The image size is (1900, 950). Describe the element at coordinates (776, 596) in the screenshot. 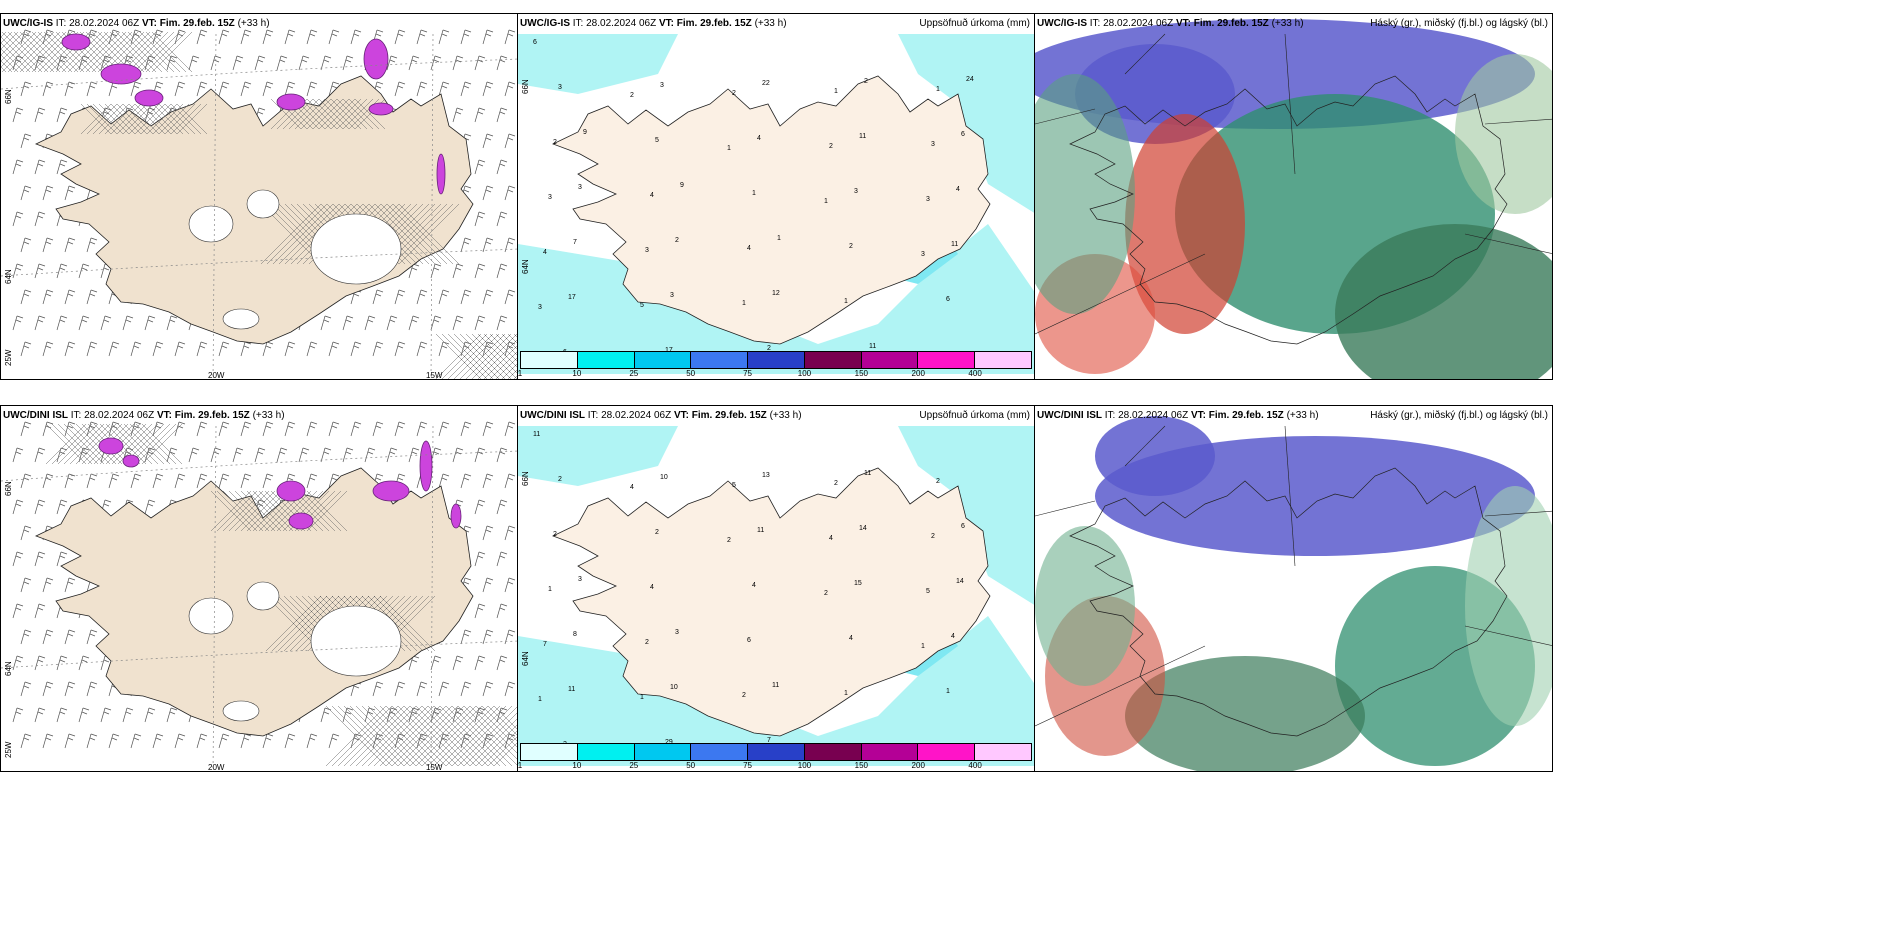

I see `precip-field` at that location.